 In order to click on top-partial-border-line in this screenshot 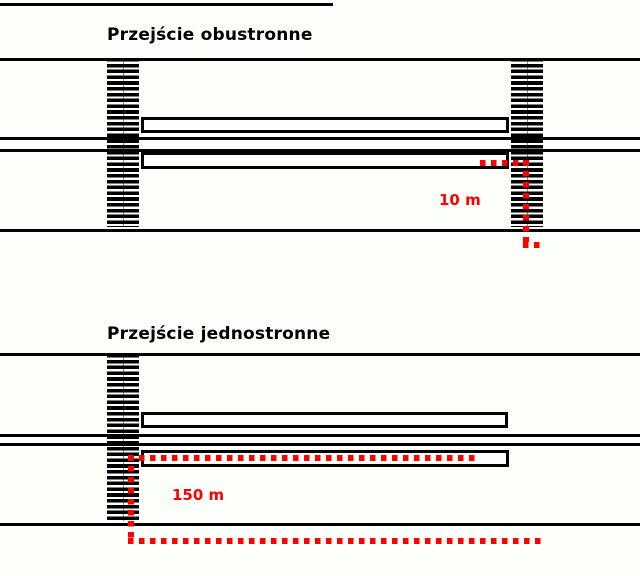, I will do `click(166, 4)`.